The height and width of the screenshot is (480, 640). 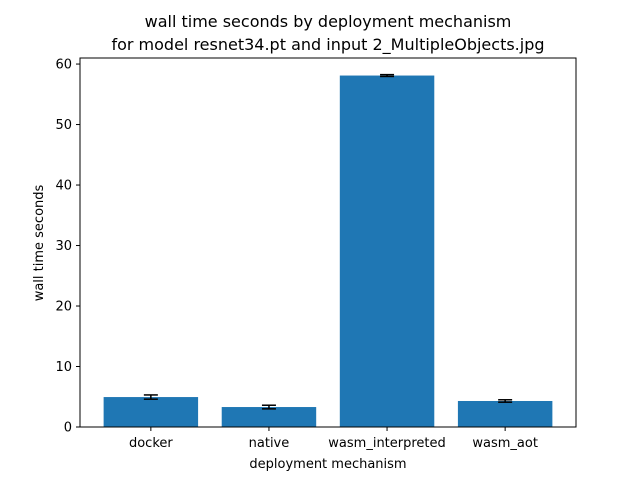 I want to click on x-axis: docker native wasm_interpreted wasm_aot, so click(x=333, y=439).